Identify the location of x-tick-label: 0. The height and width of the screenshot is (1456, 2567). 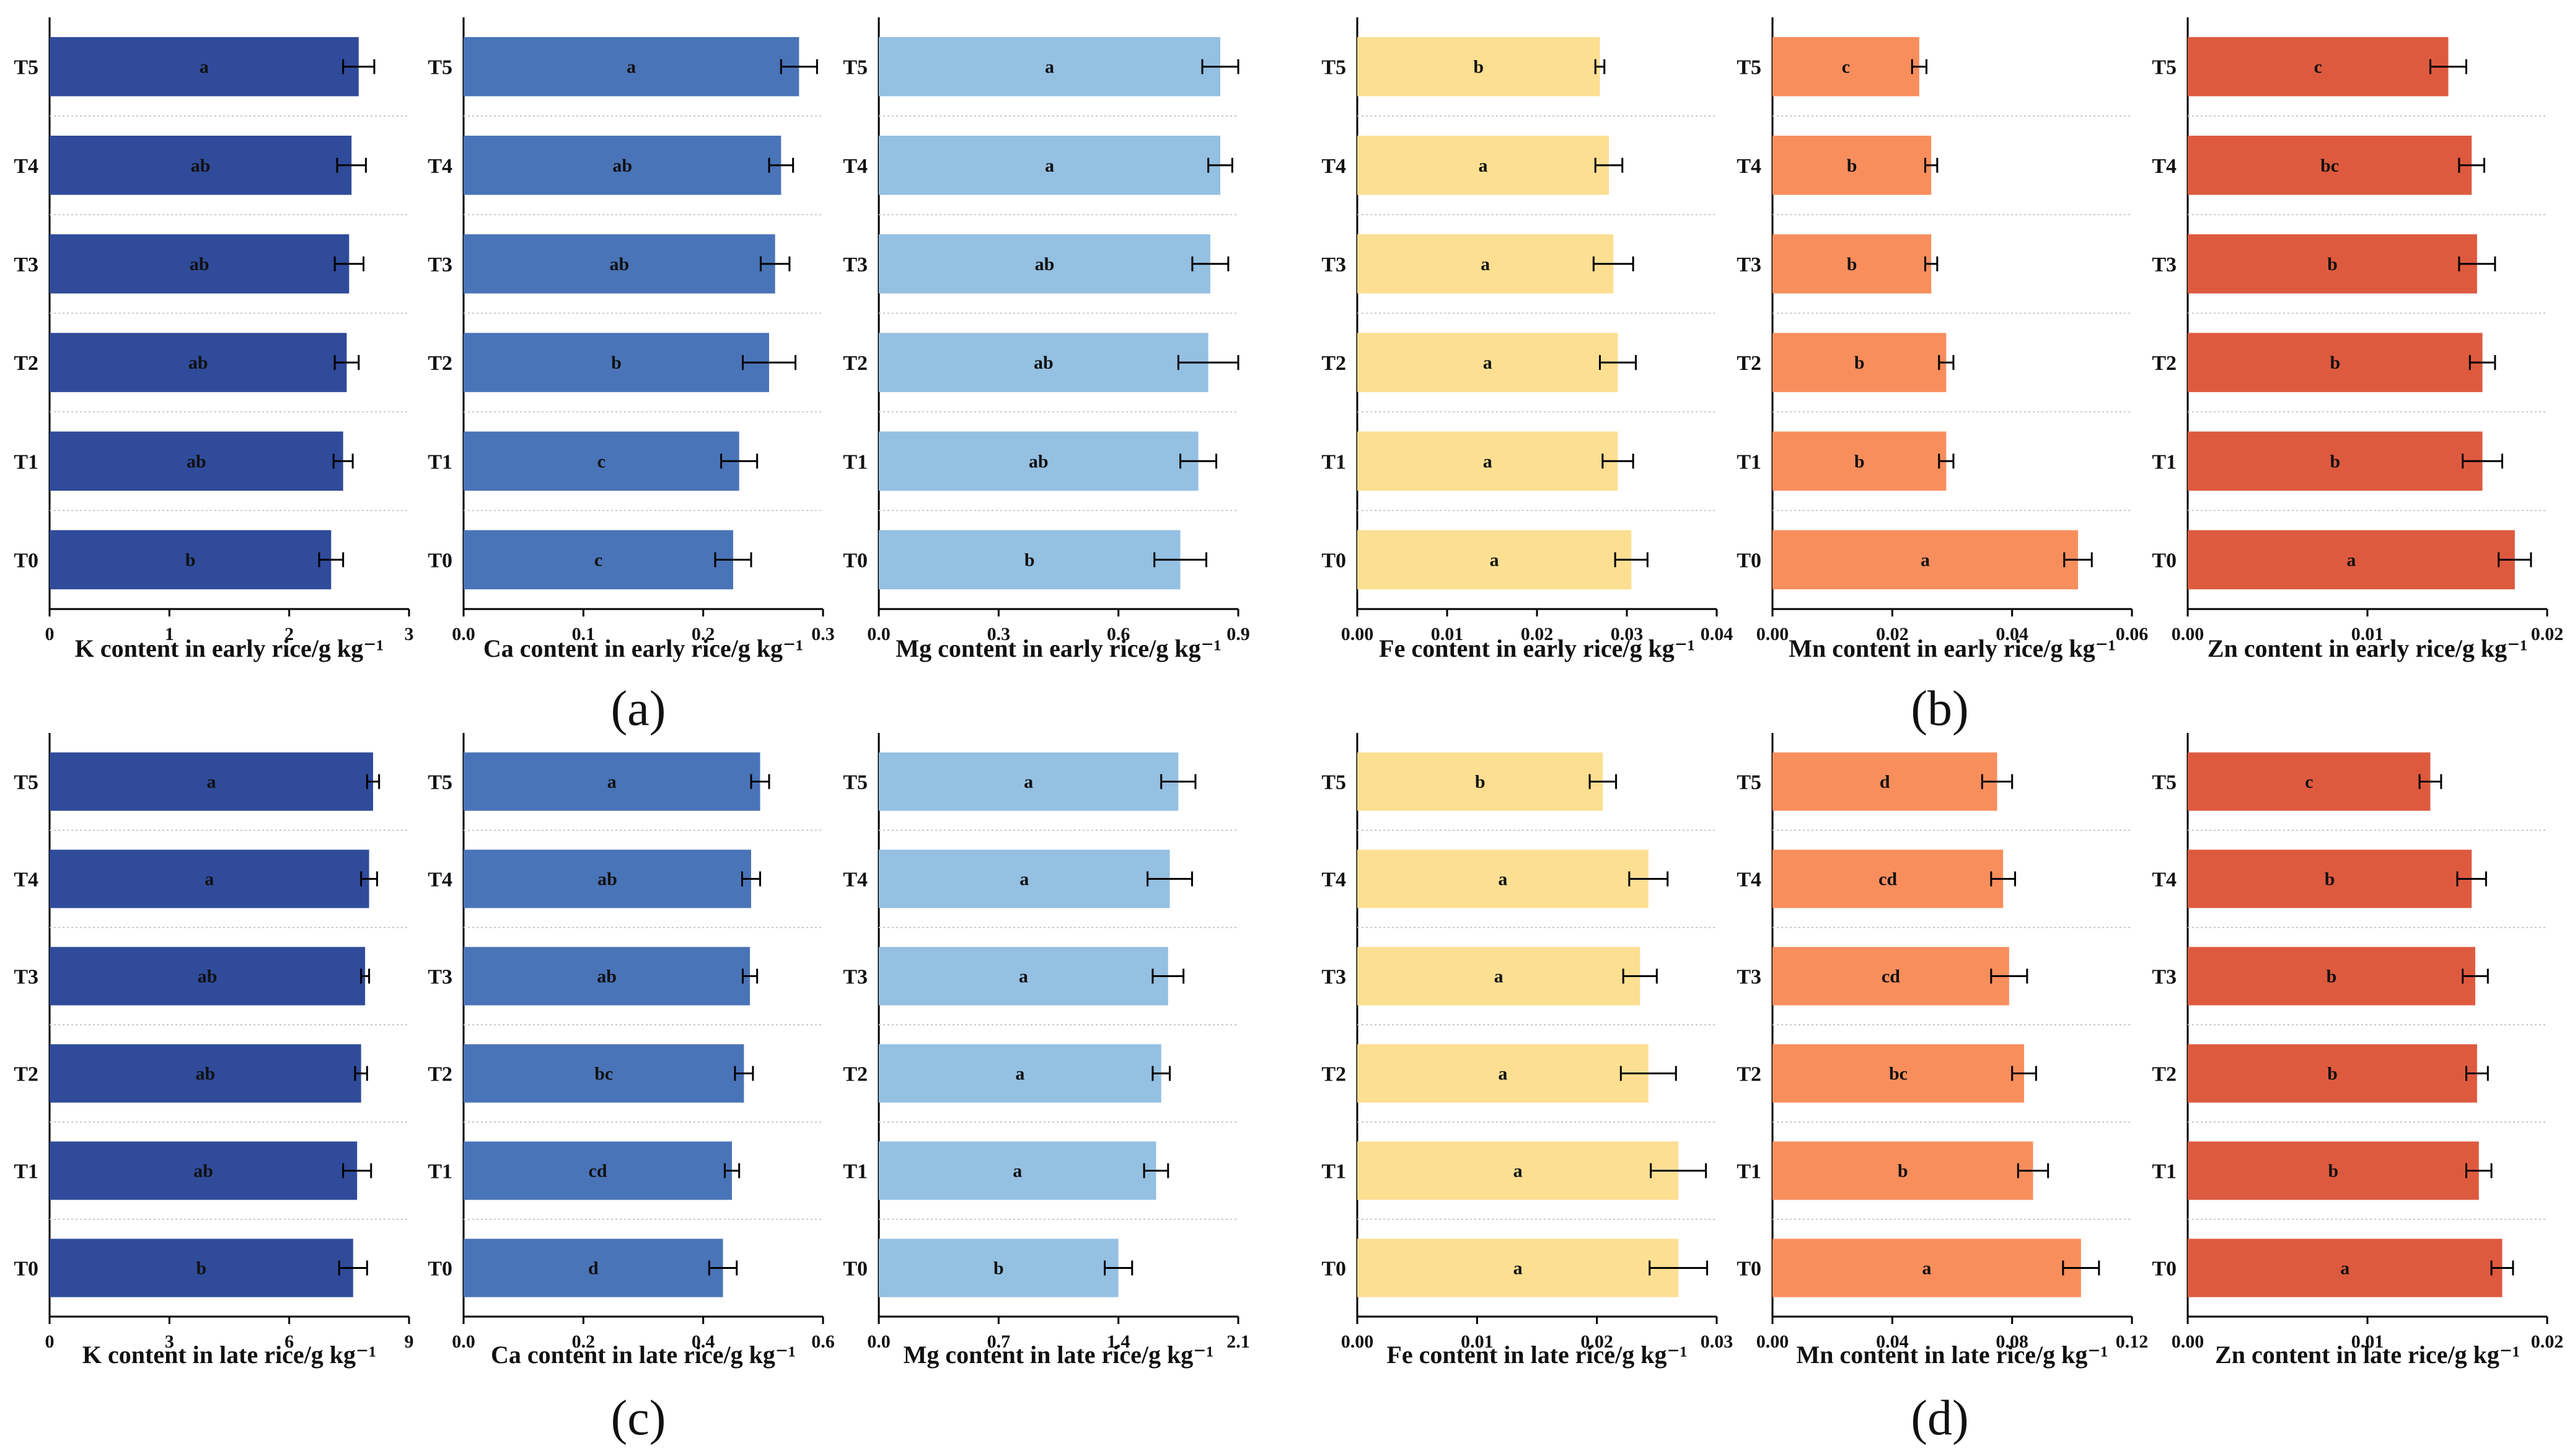
(50, 1341).